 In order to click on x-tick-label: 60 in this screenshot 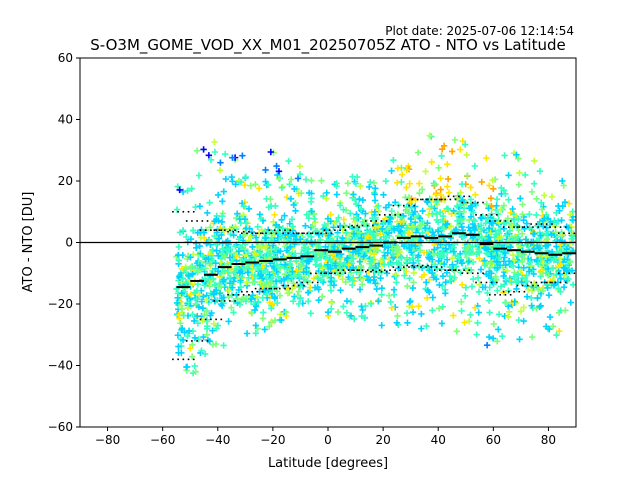, I will do `click(493, 440)`.